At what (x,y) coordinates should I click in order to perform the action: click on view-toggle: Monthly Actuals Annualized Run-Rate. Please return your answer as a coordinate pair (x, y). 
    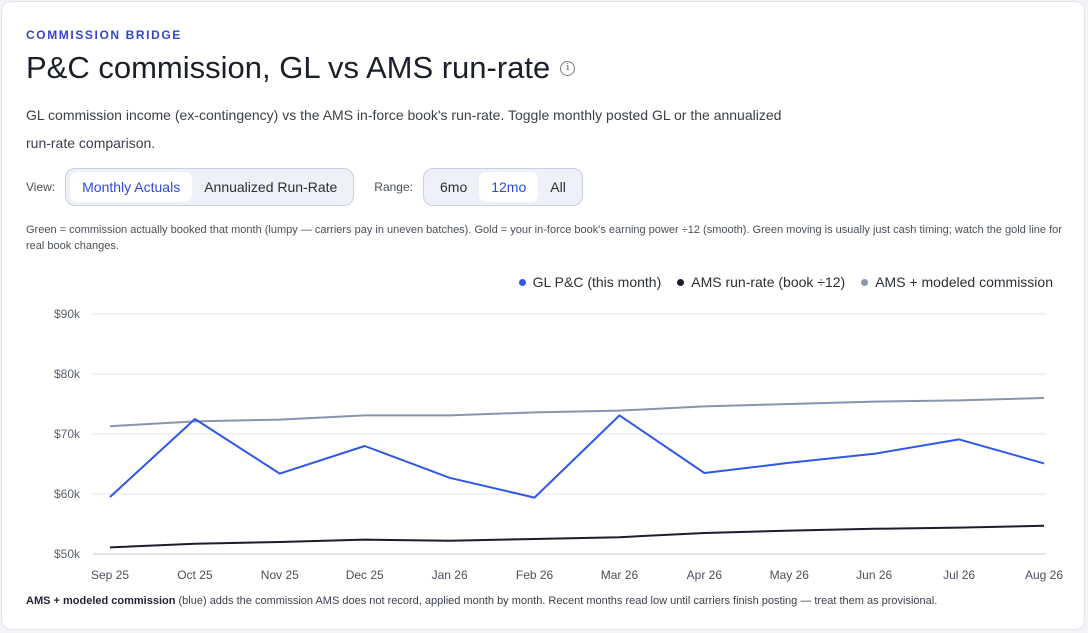
    Looking at the image, I should click on (210, 187).